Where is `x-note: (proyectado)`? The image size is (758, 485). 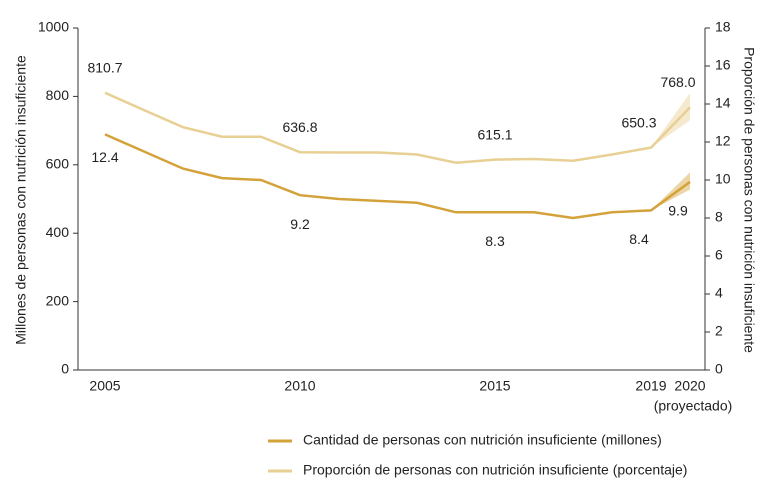
x-note: (proyectado) is located at coordinates (693, 406).